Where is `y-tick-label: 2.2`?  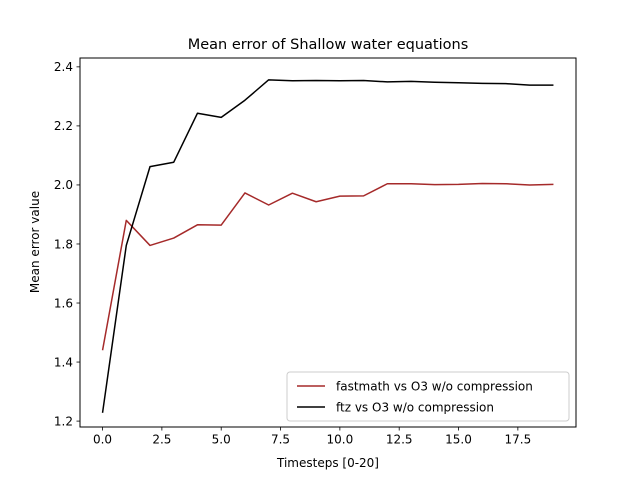 y-tick-label: 2.2 is located at coordinates (63, 126).